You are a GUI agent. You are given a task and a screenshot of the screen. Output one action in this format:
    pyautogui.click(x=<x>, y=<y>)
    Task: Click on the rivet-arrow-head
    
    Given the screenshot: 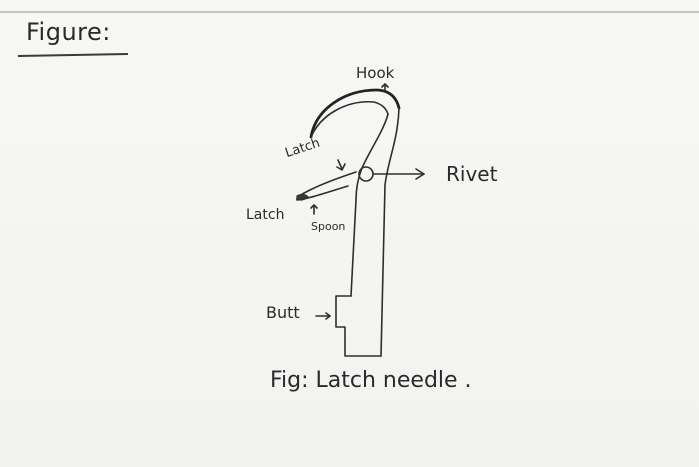 What is the action you would take?
    pyautogui.click(x=420, y=174)
    